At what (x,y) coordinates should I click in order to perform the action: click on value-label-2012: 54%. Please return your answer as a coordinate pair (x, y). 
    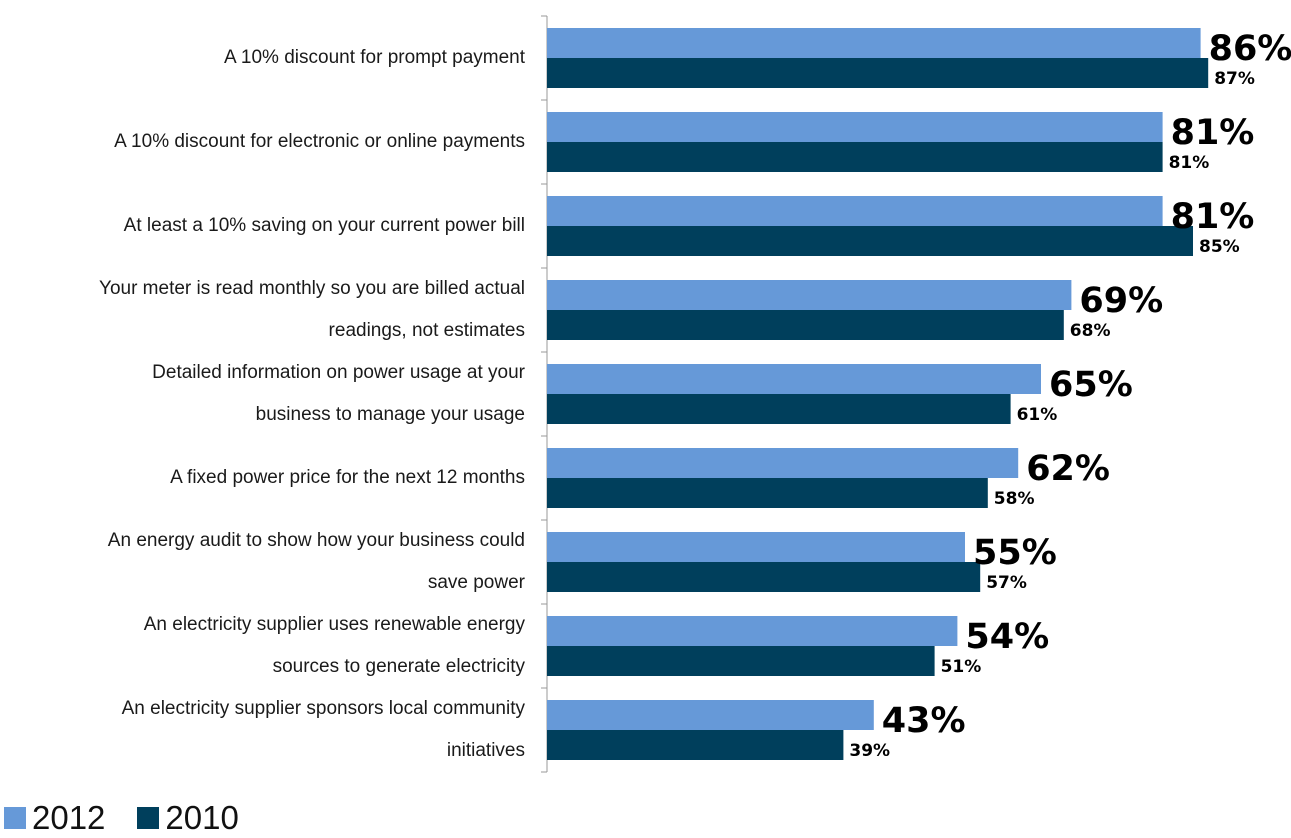
    Looking at the image, I should click on (1007, 637).